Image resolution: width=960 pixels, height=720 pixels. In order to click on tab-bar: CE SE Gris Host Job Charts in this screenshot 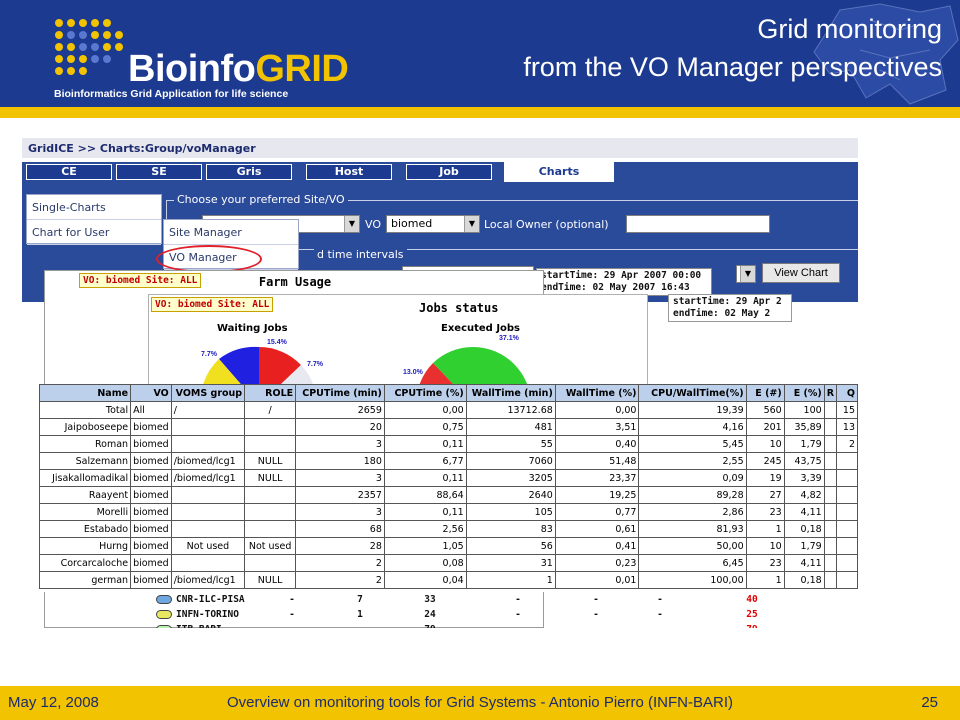, I will do `click(440, 172)`.